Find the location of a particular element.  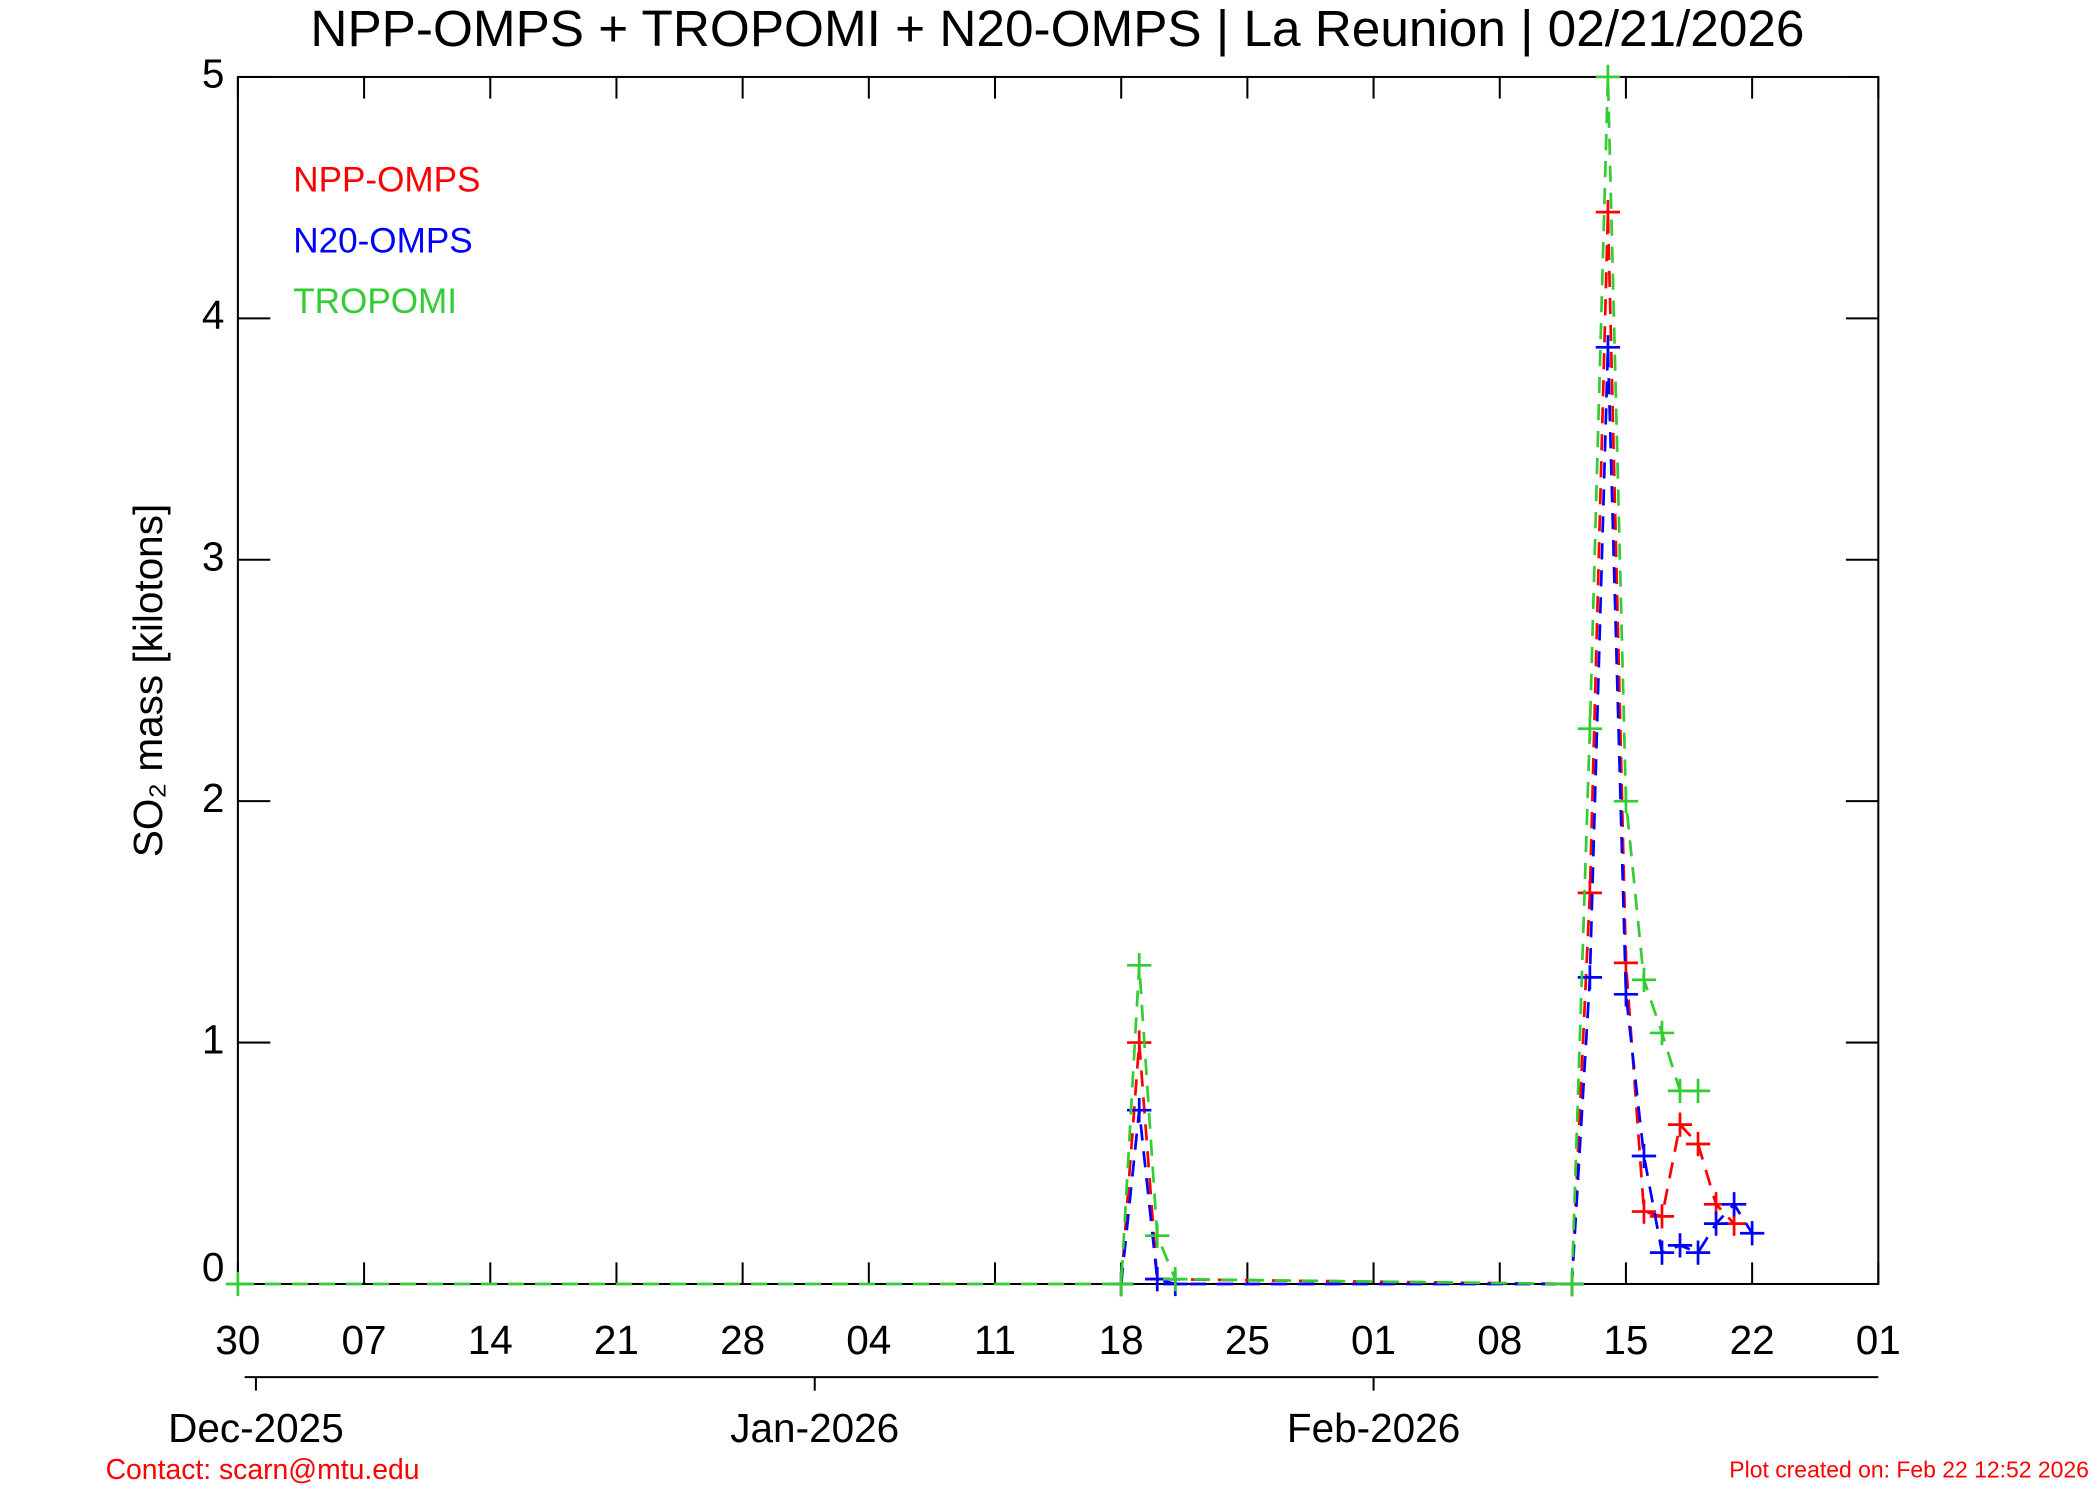

x-tick-label: 07 is located at coordinates (364, 1340).